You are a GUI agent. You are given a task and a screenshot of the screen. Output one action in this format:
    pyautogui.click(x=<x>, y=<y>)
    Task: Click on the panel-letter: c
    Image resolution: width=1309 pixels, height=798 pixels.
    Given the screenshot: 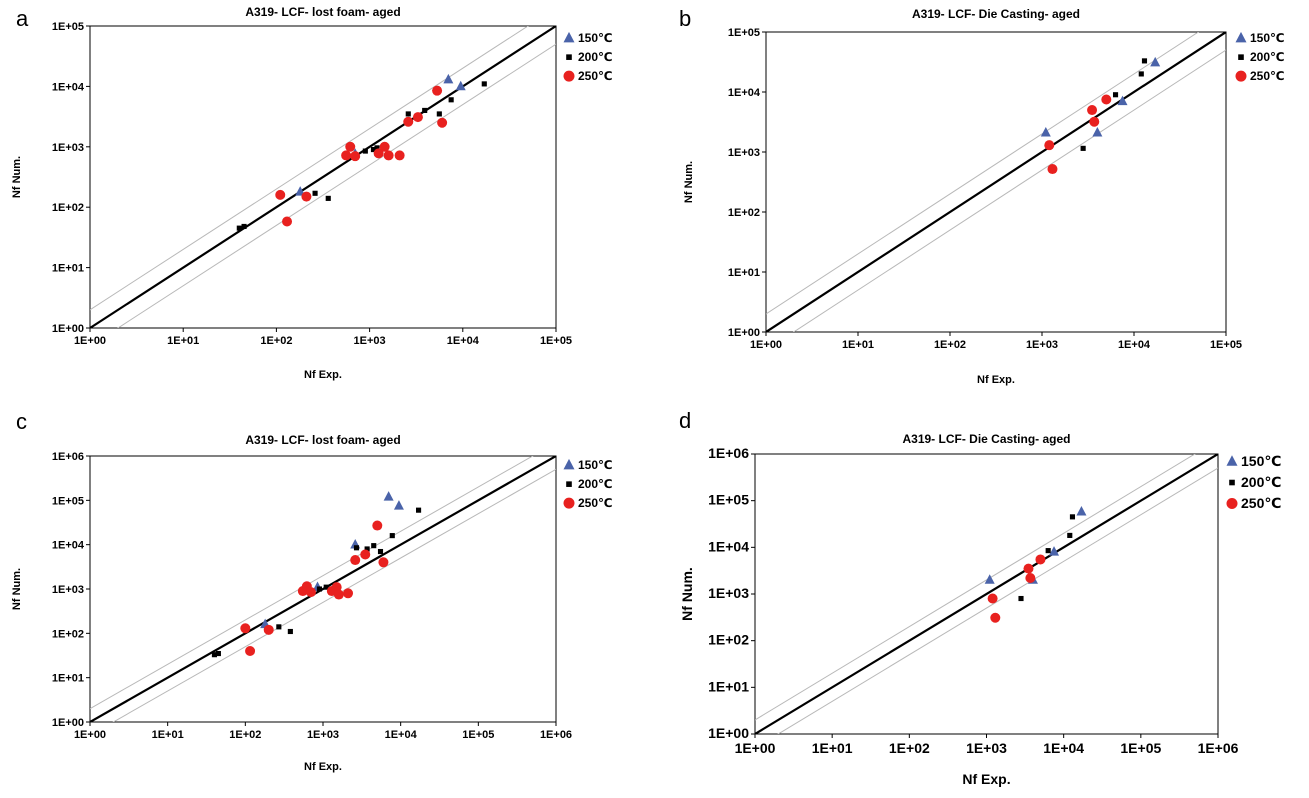 What is the action you would take?
    pyautogui.click(x=21, y=421)
    